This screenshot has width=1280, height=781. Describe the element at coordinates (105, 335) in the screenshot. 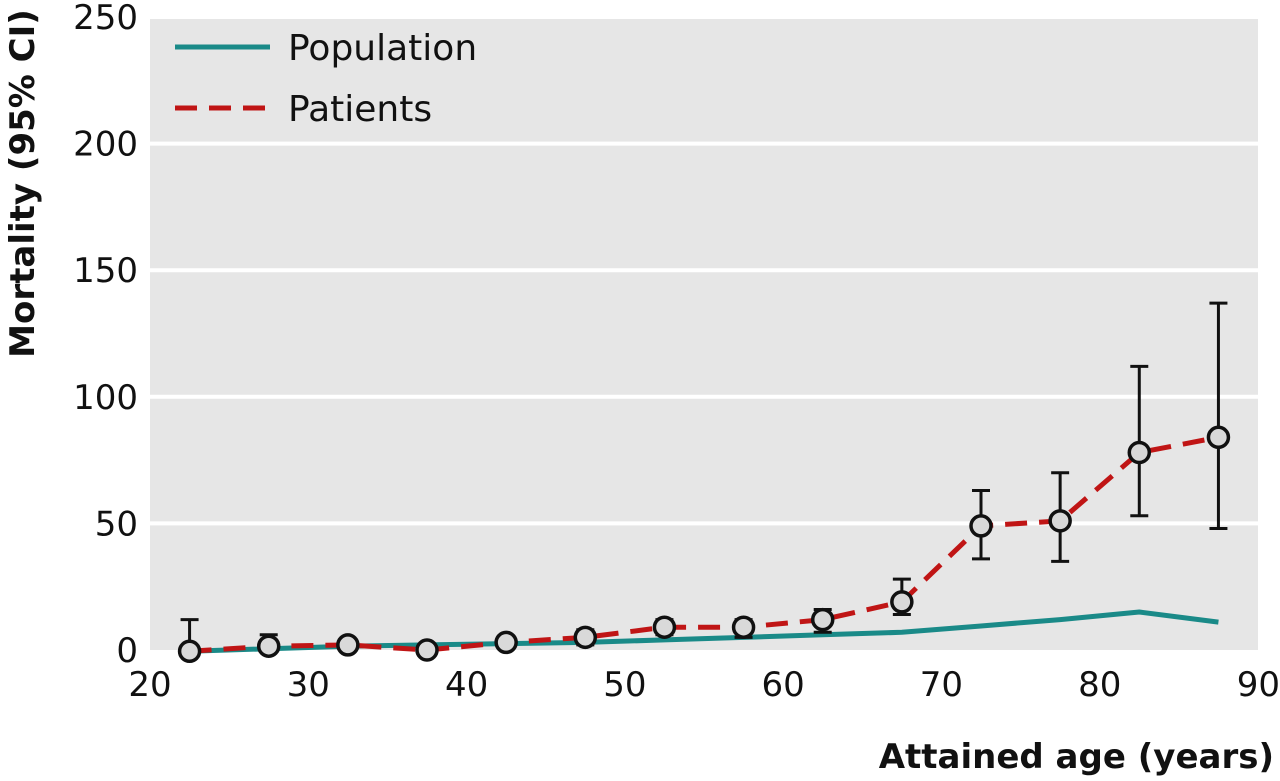

I see `y-axis-ticks: 0 50 100 150 200 250` at that location.